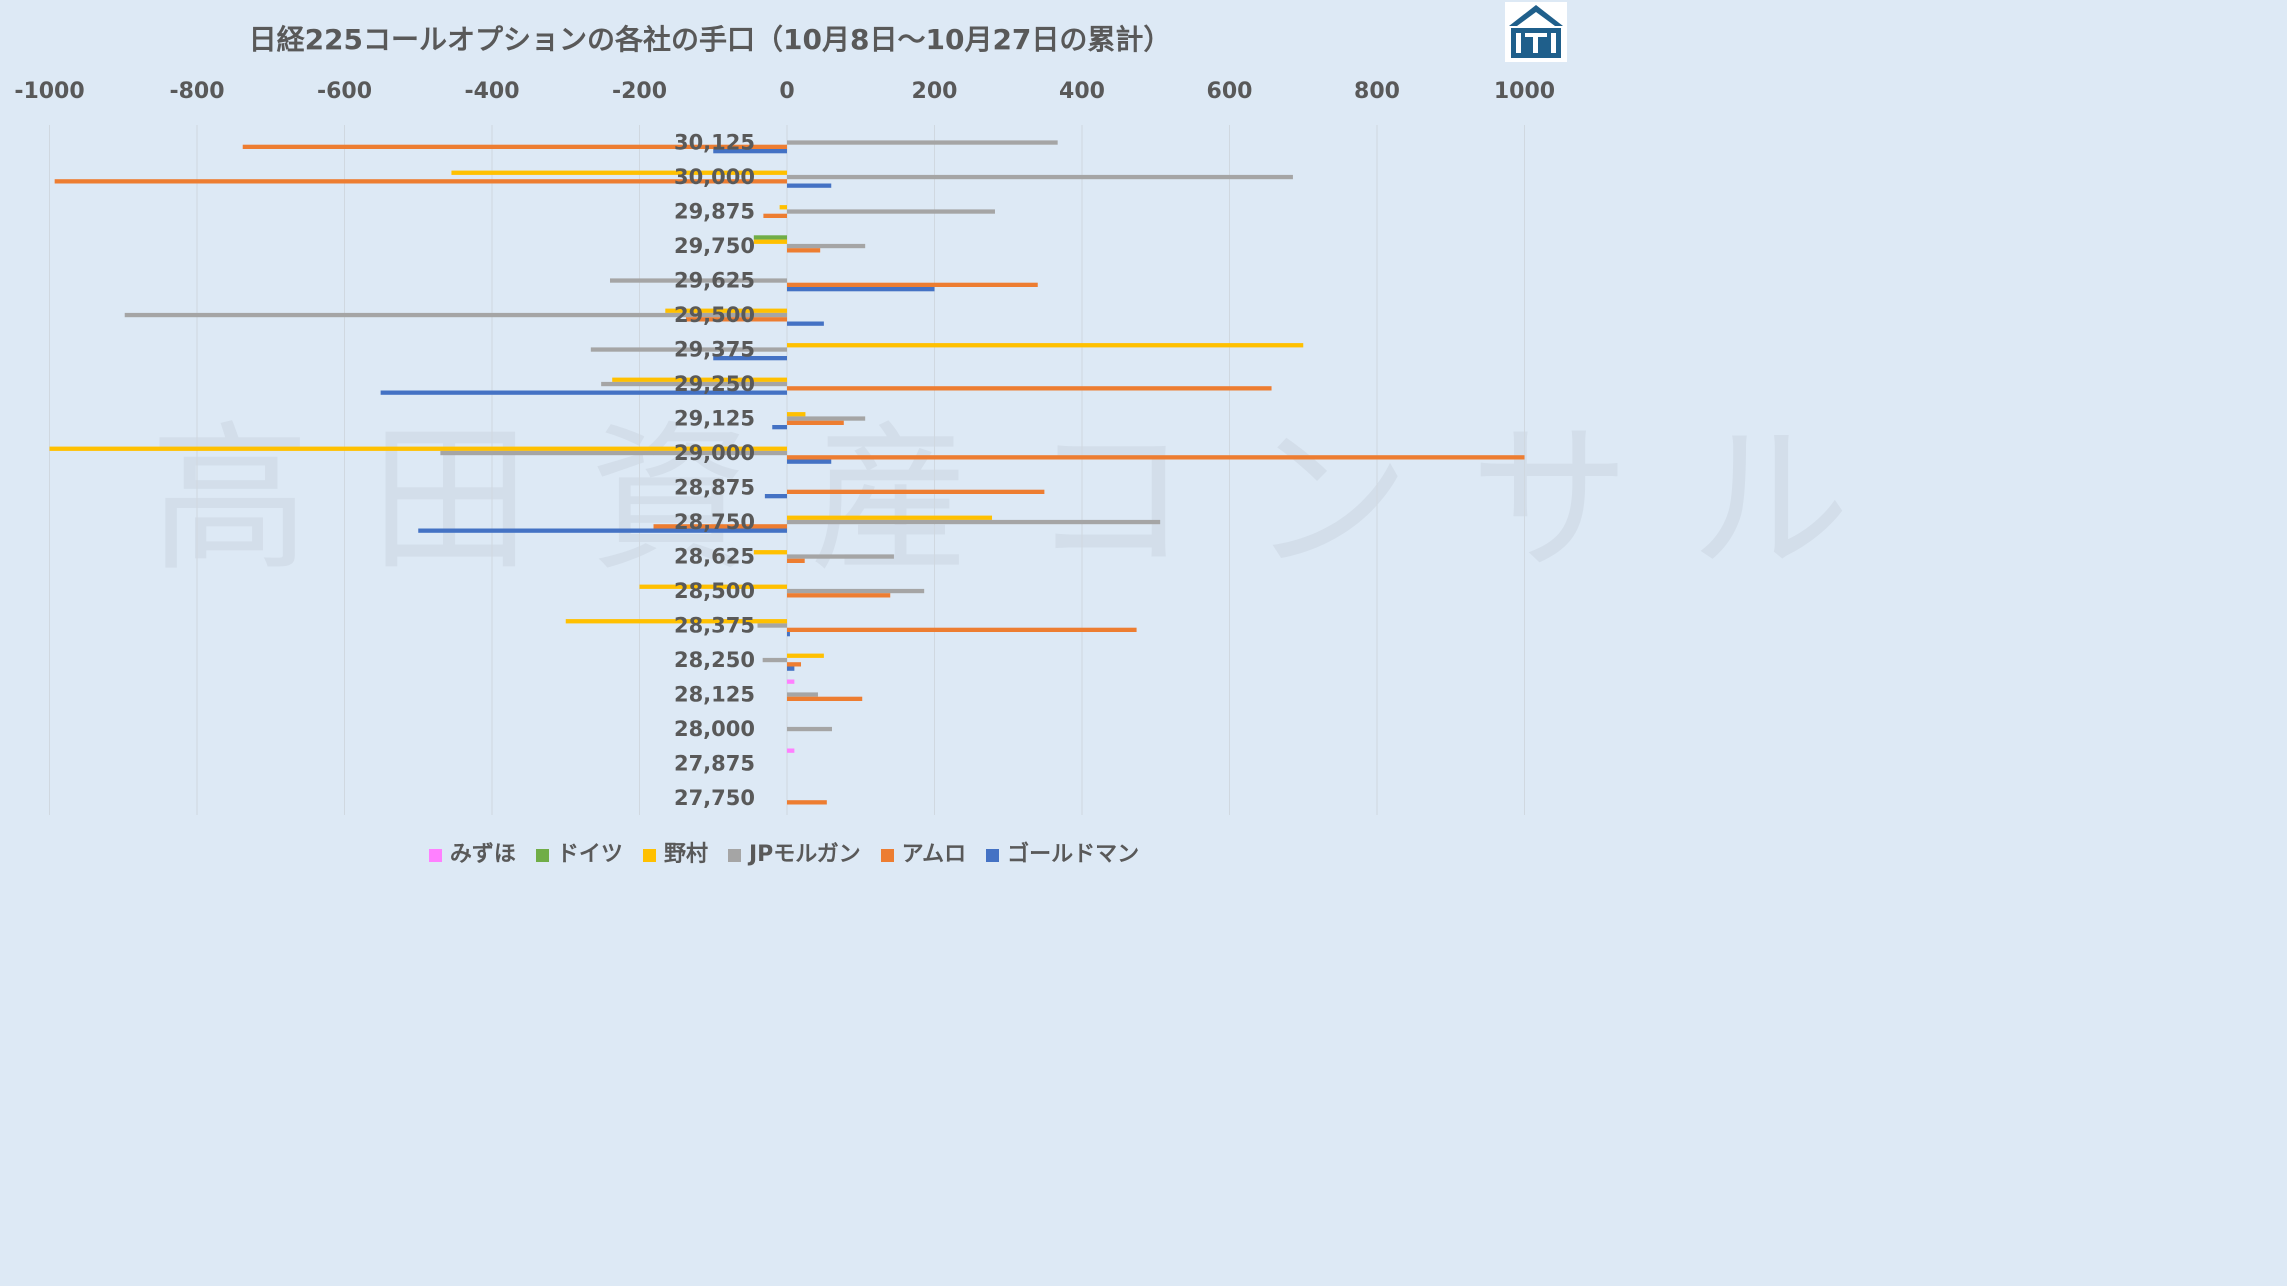 This screenshot has height=1286, width=2287. Describe the element at coordinates (1377, 91) in the screenshot. I see `x-tick-label: 800` at that location.